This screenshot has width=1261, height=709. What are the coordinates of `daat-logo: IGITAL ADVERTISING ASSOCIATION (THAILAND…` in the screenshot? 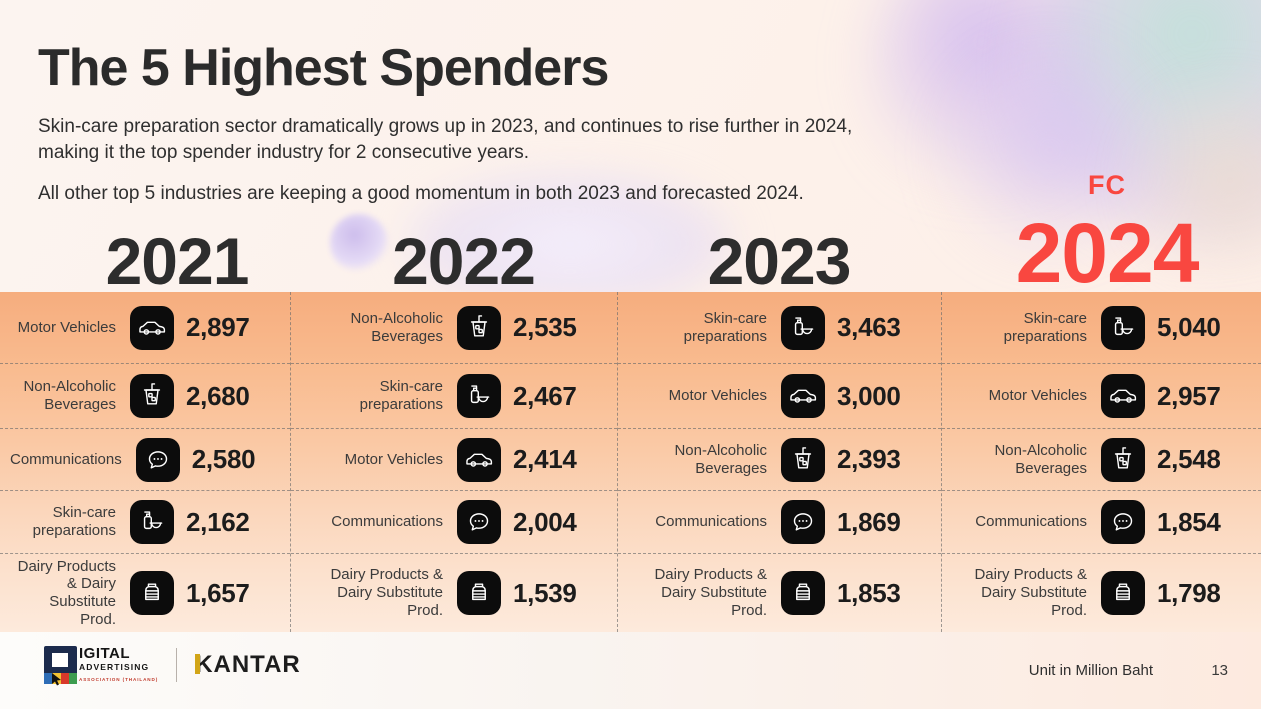 It's located at (101, 665).